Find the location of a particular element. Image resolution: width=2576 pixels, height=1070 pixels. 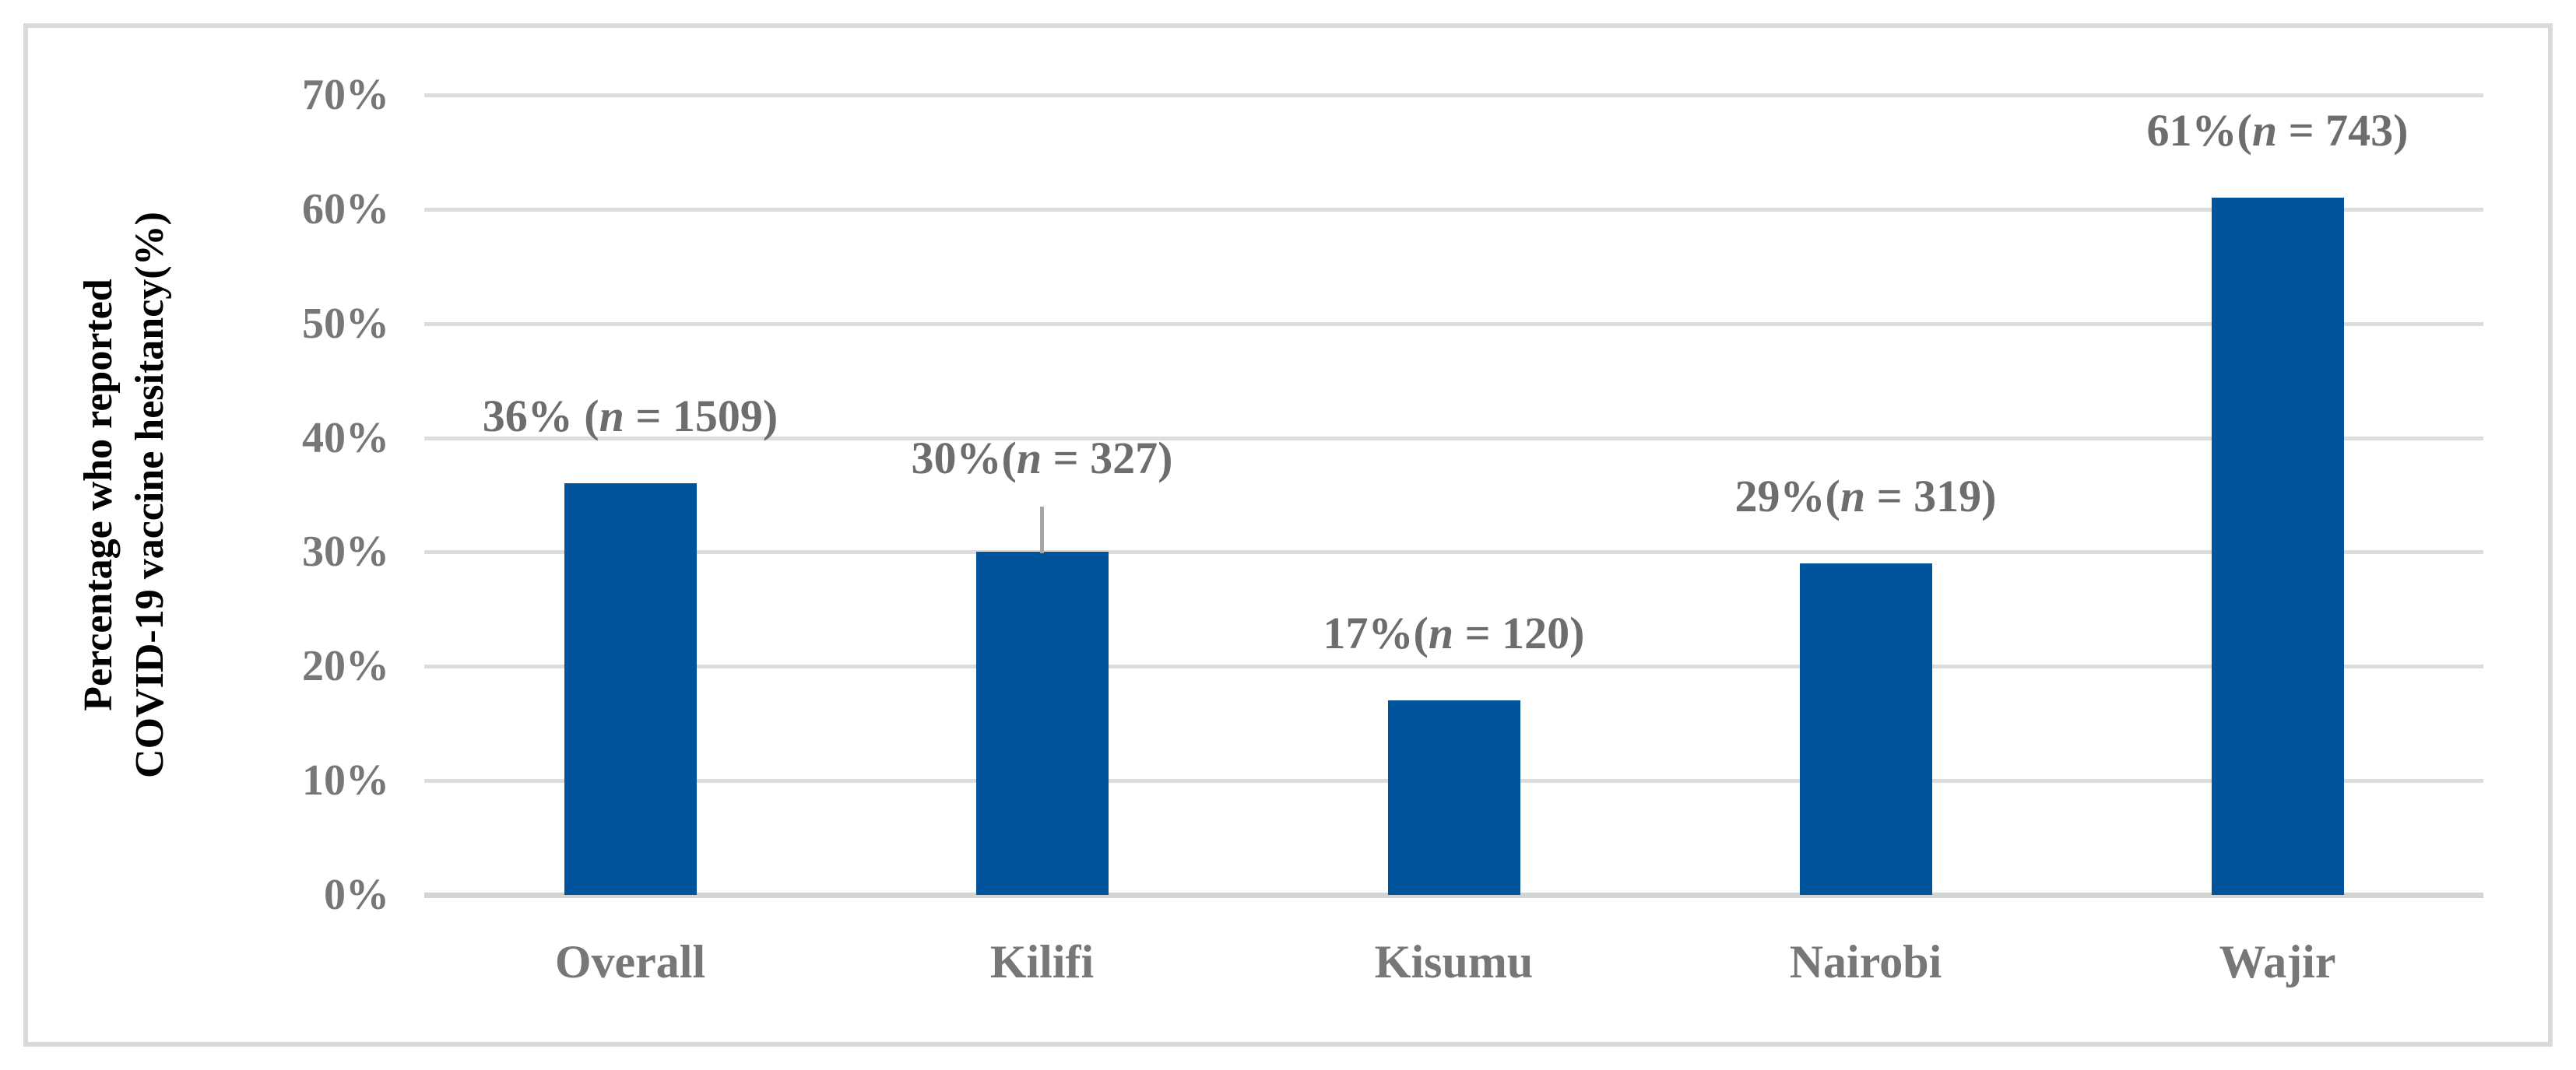

bar-data-label: 61%(n = 743) is located at coordinates (2277, 130).